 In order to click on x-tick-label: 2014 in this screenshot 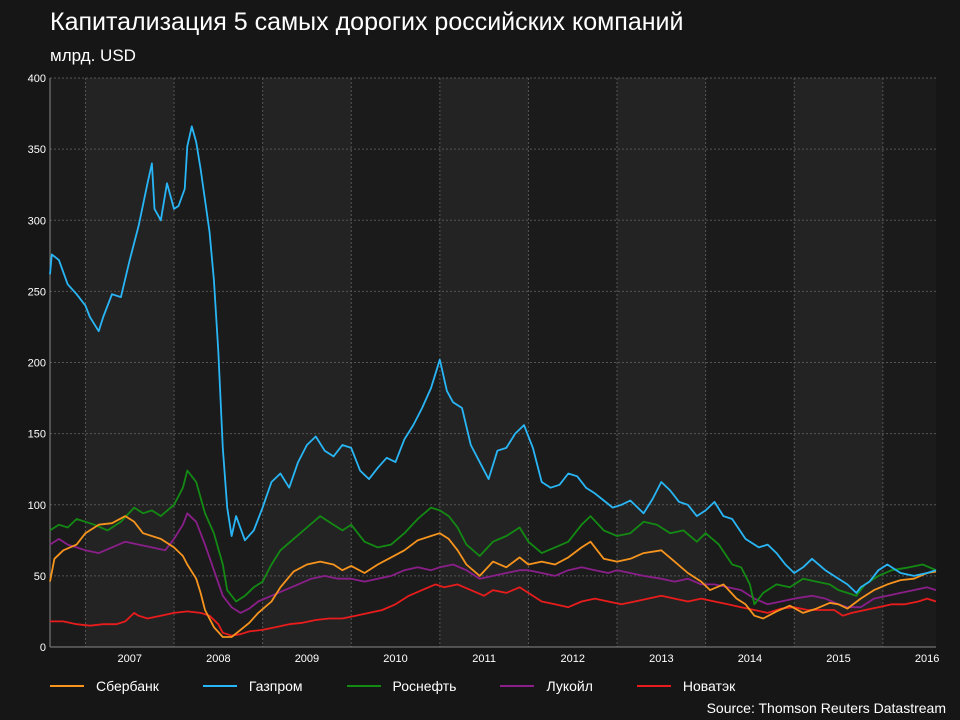, I will do `click(750, 659)`.